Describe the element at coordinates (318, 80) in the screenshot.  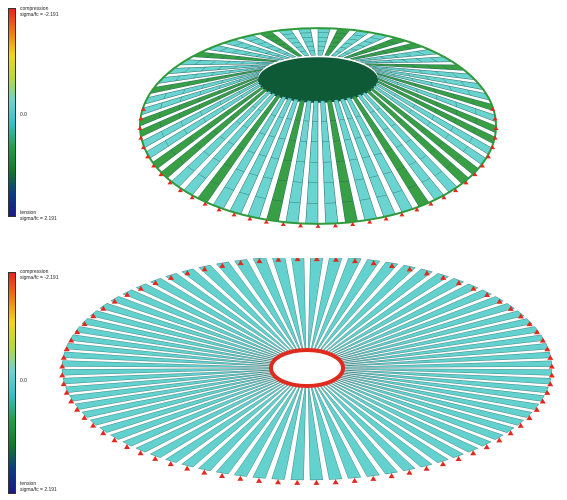
I see `torus-hole` at that location.